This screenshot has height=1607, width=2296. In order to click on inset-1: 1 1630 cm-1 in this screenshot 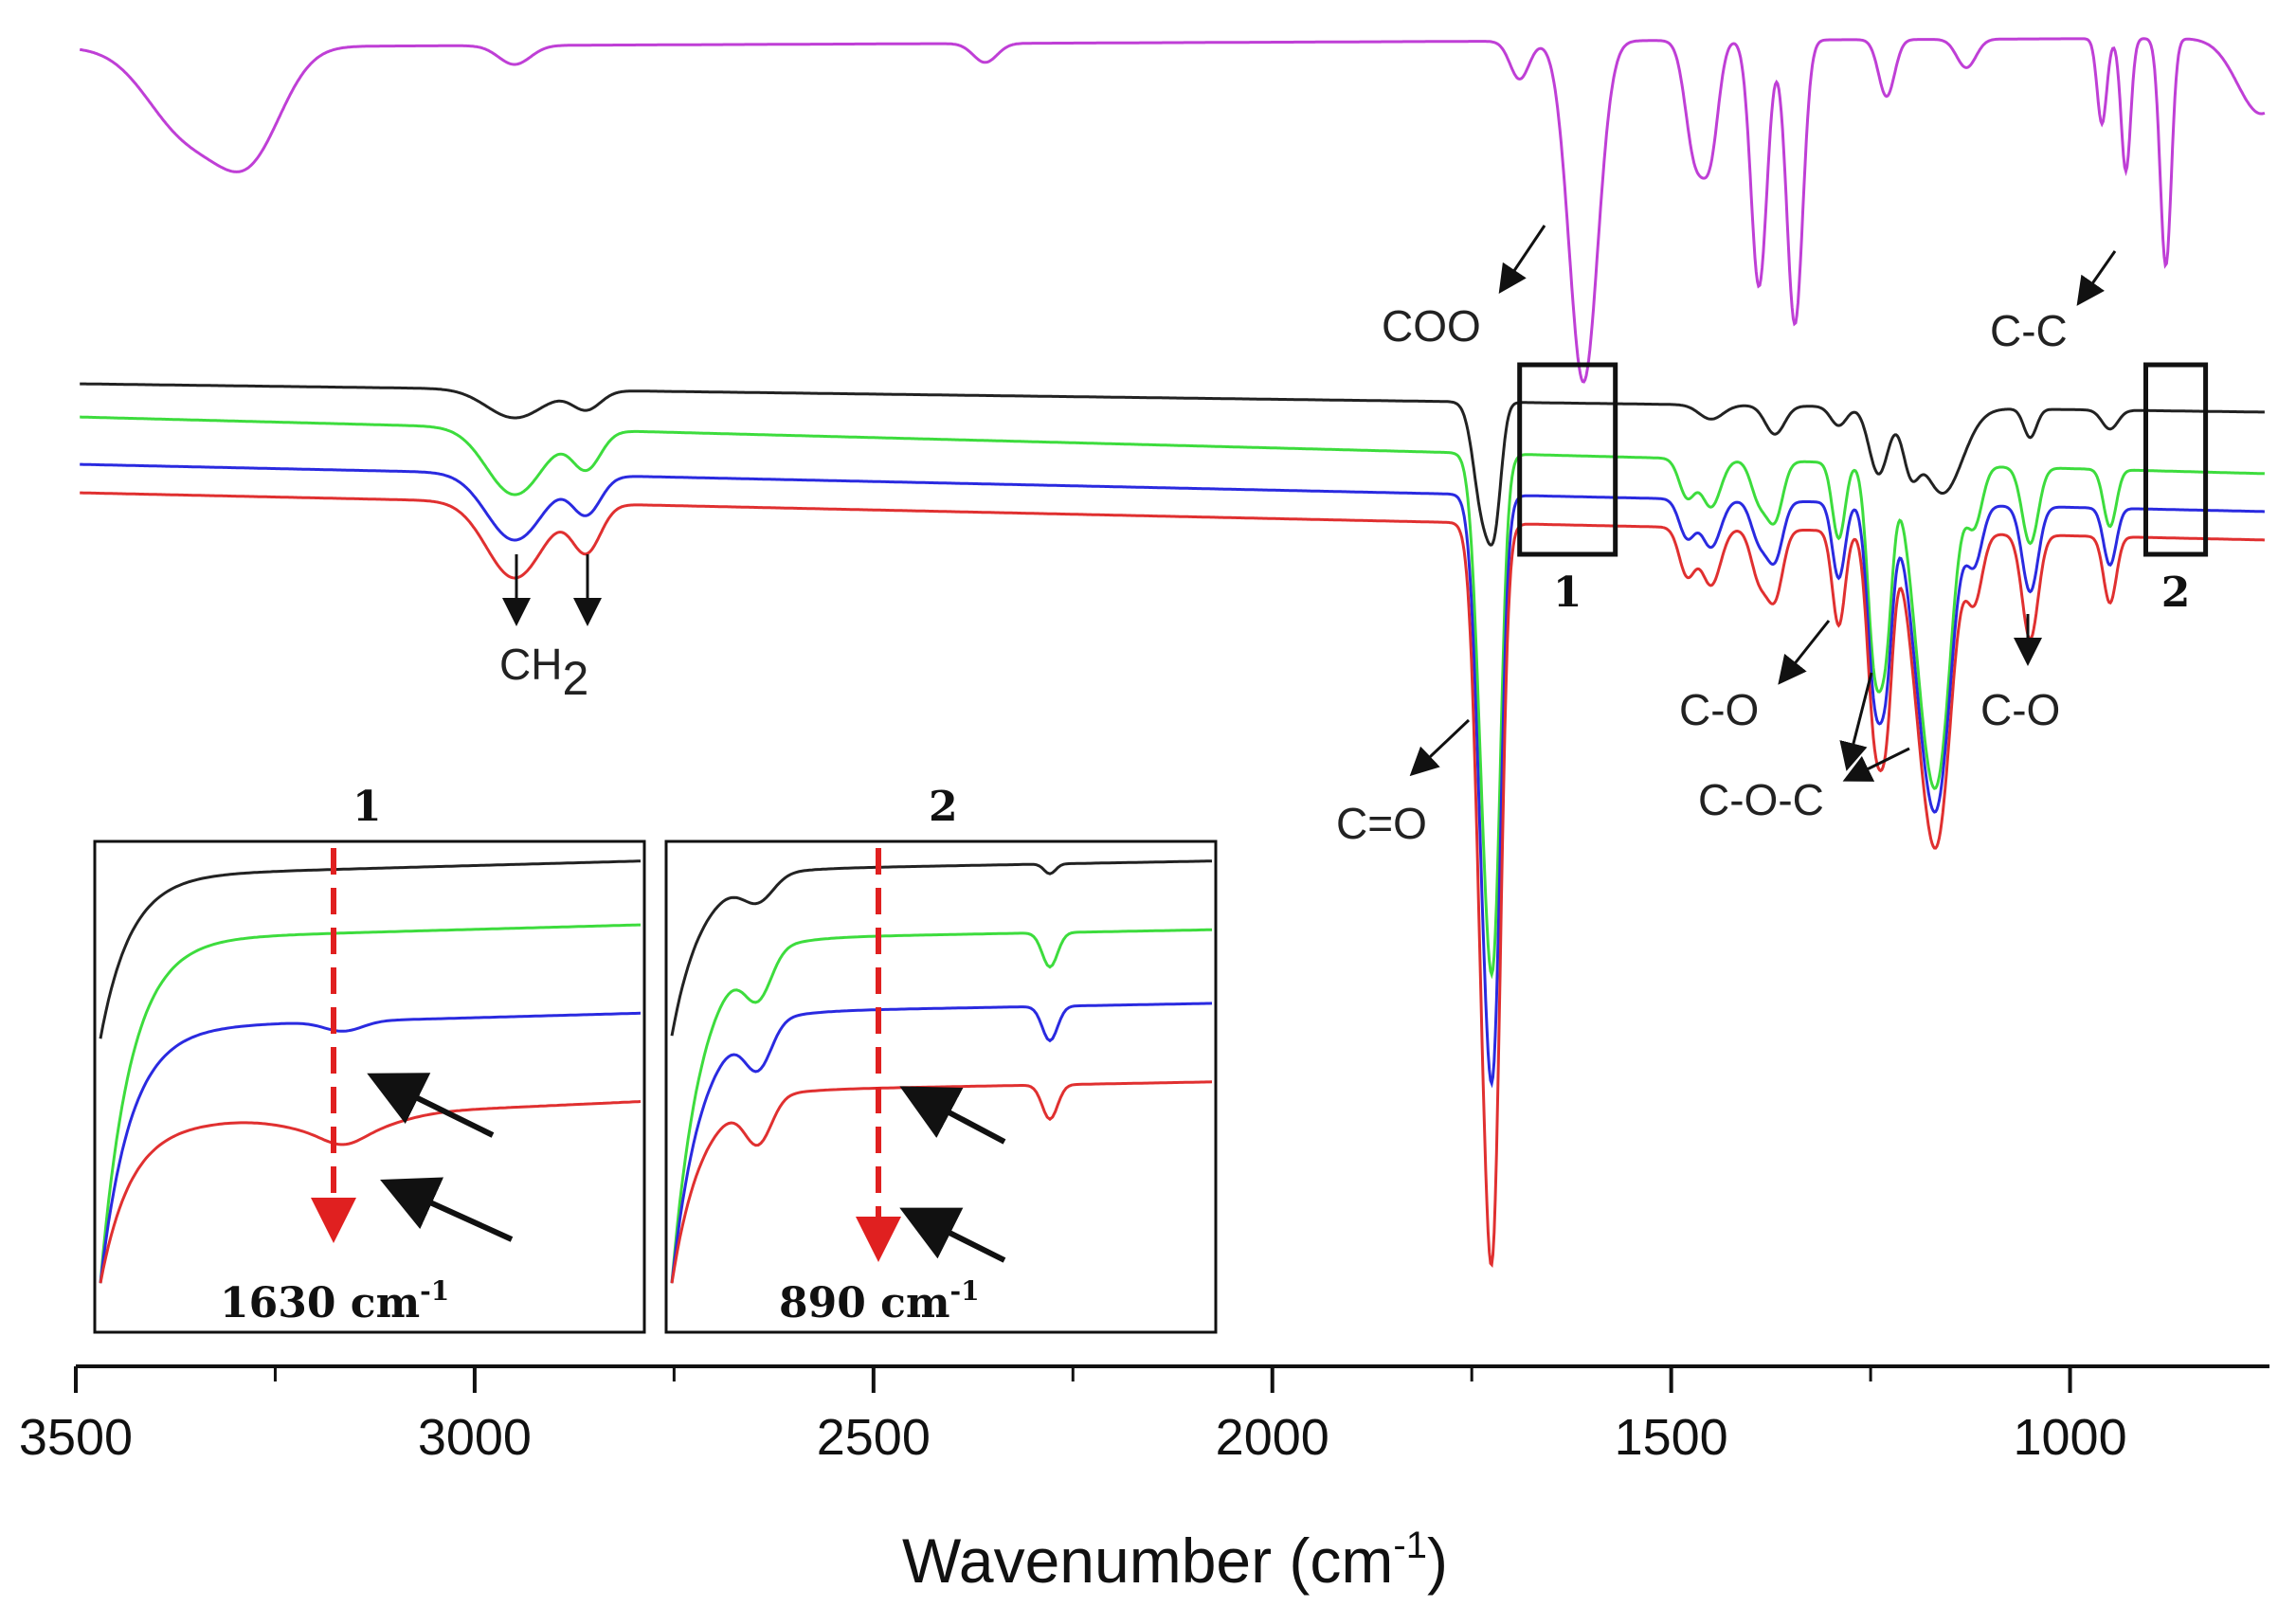, I will do `click(369, 1058)`.